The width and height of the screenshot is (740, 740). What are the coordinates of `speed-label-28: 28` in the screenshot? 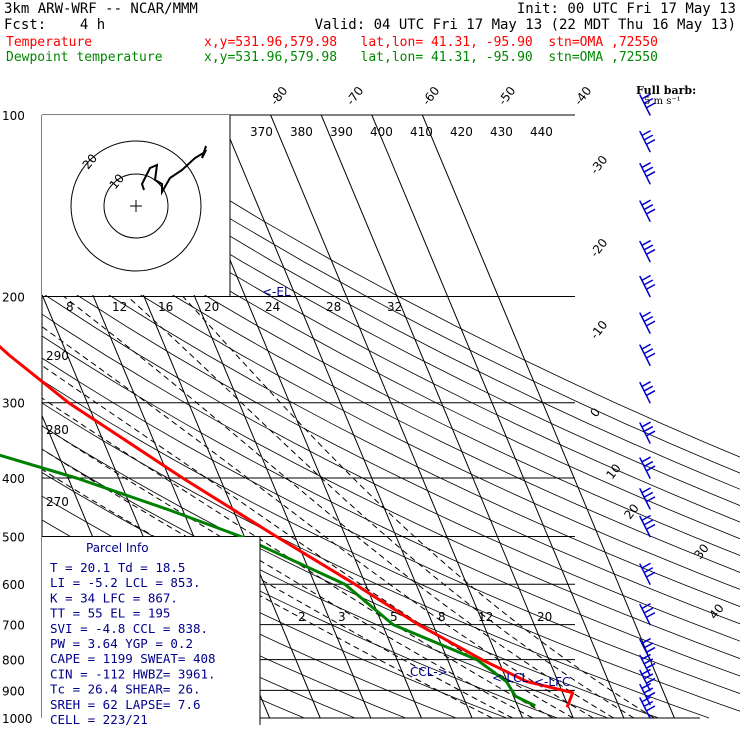 It's located at (333, 307).